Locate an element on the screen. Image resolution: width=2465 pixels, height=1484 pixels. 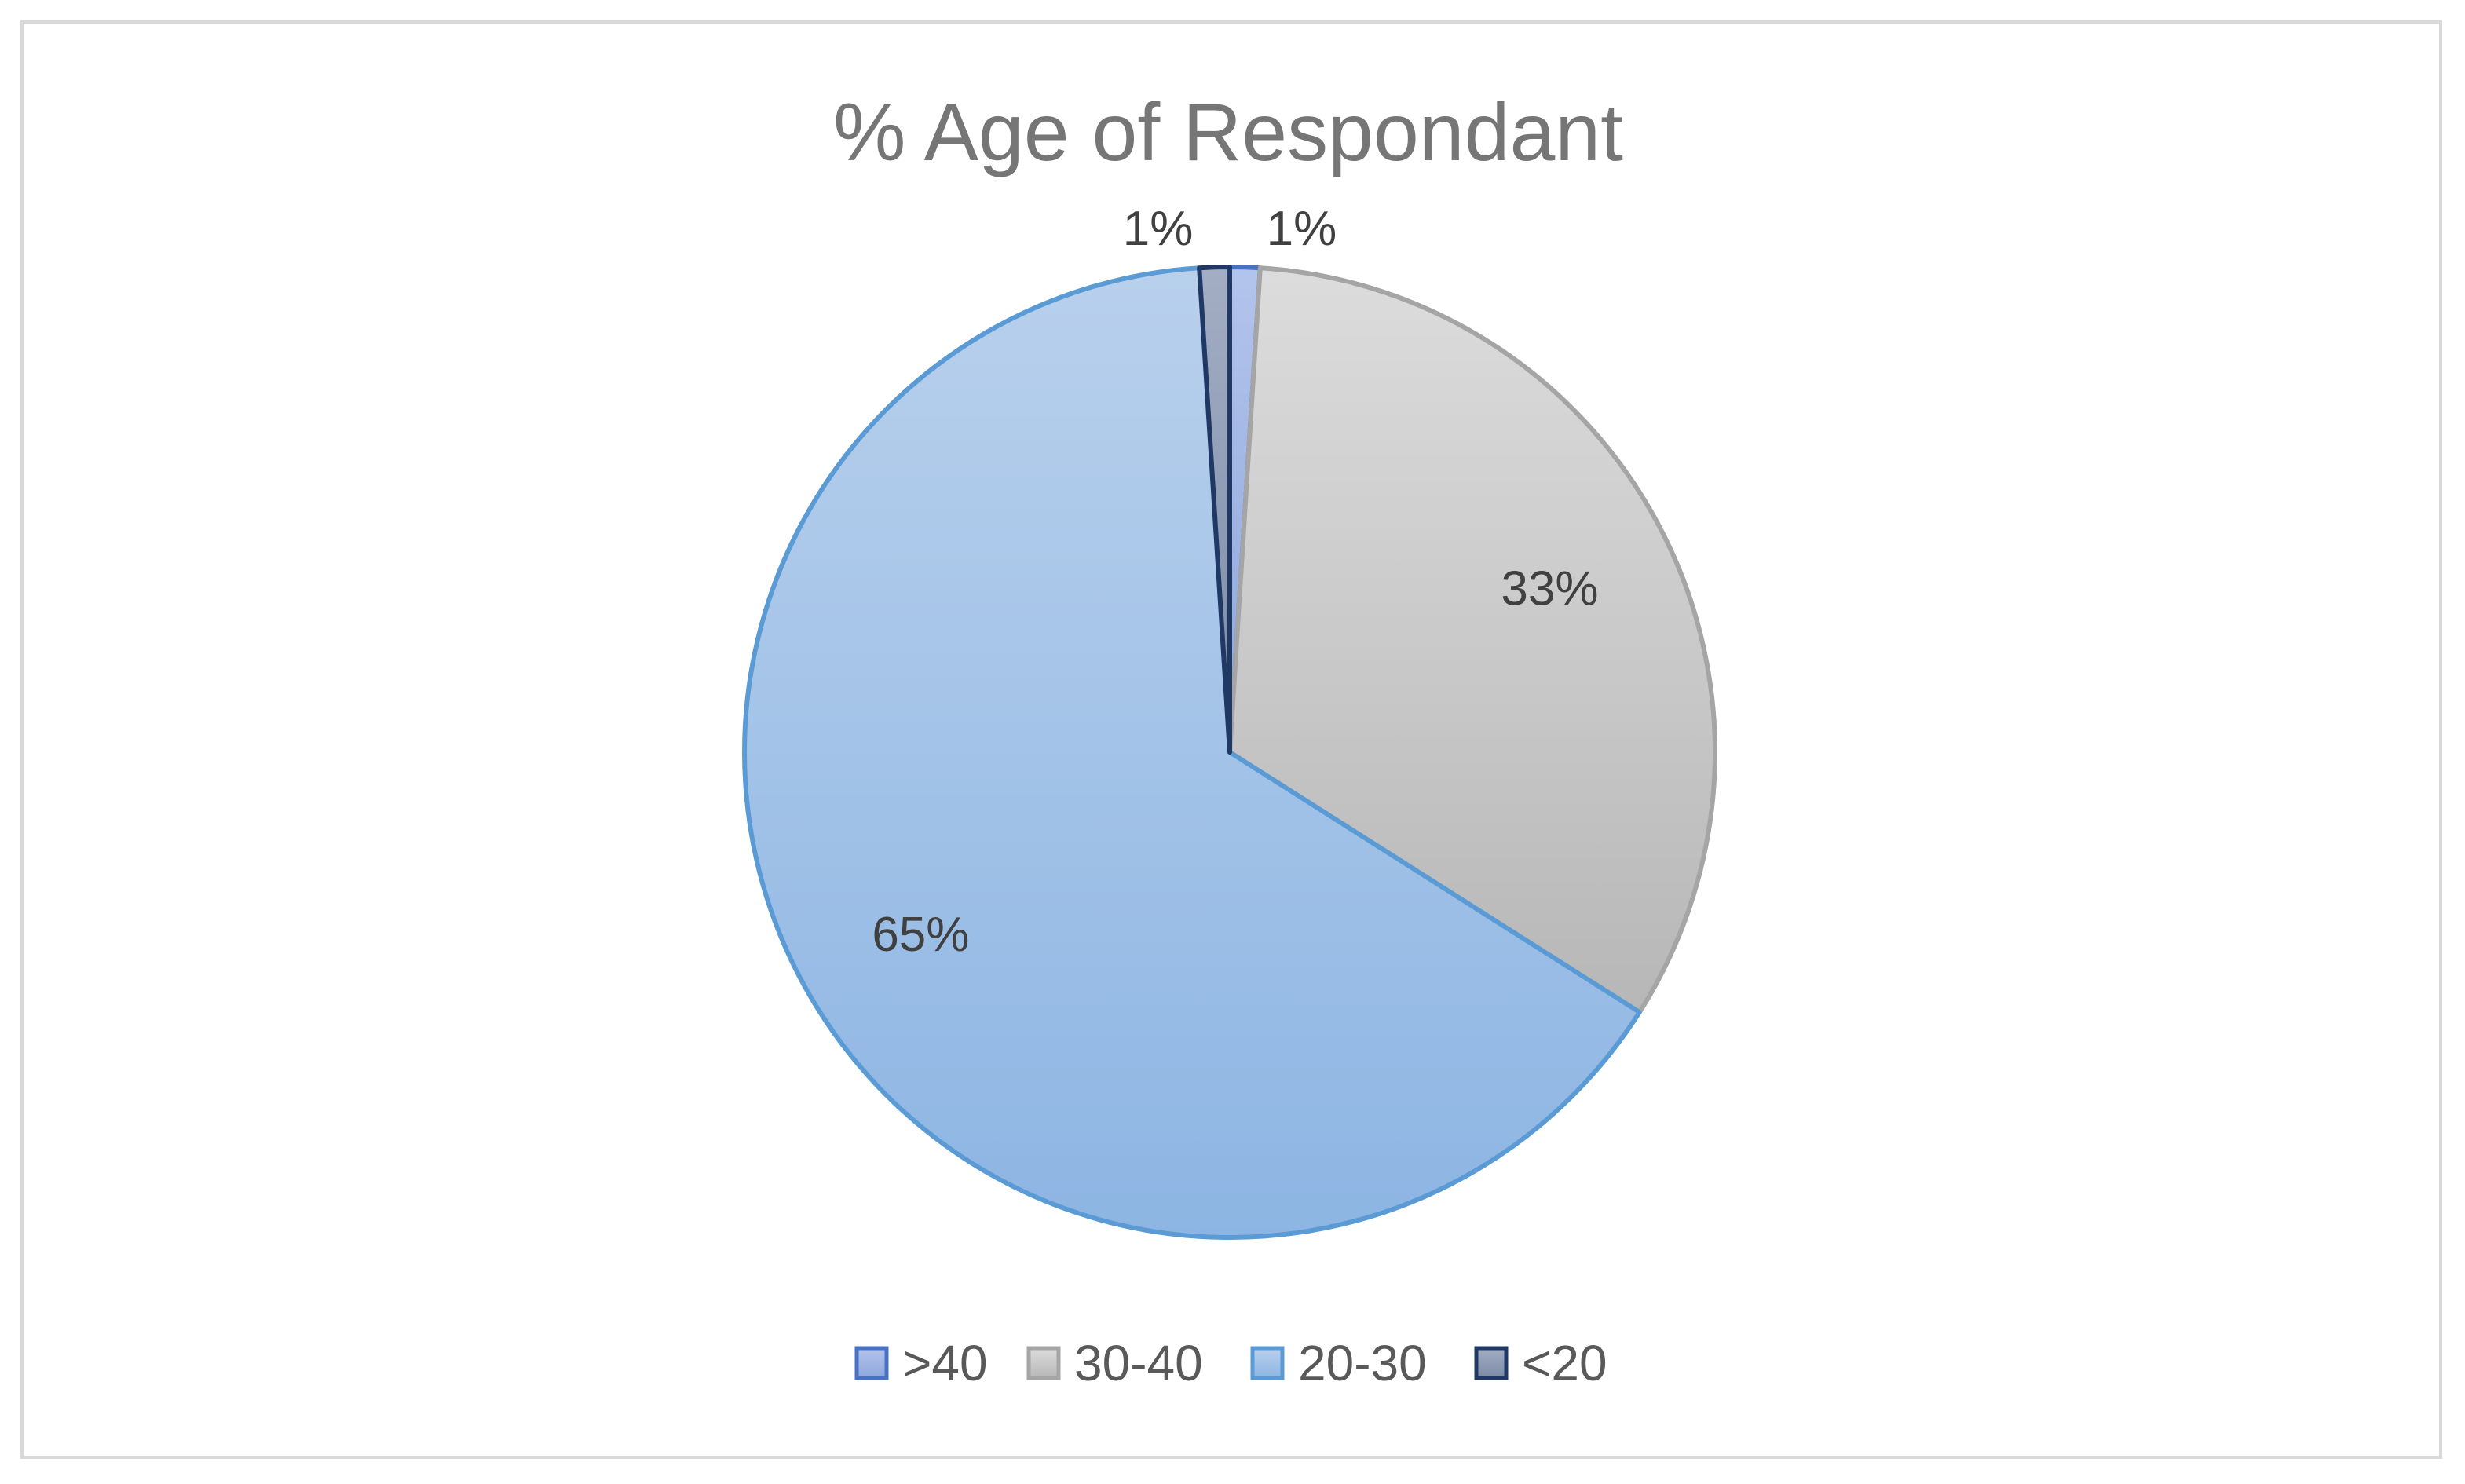
legend-label-20-30: 20-30 is located at coordinates (1363, 1363).